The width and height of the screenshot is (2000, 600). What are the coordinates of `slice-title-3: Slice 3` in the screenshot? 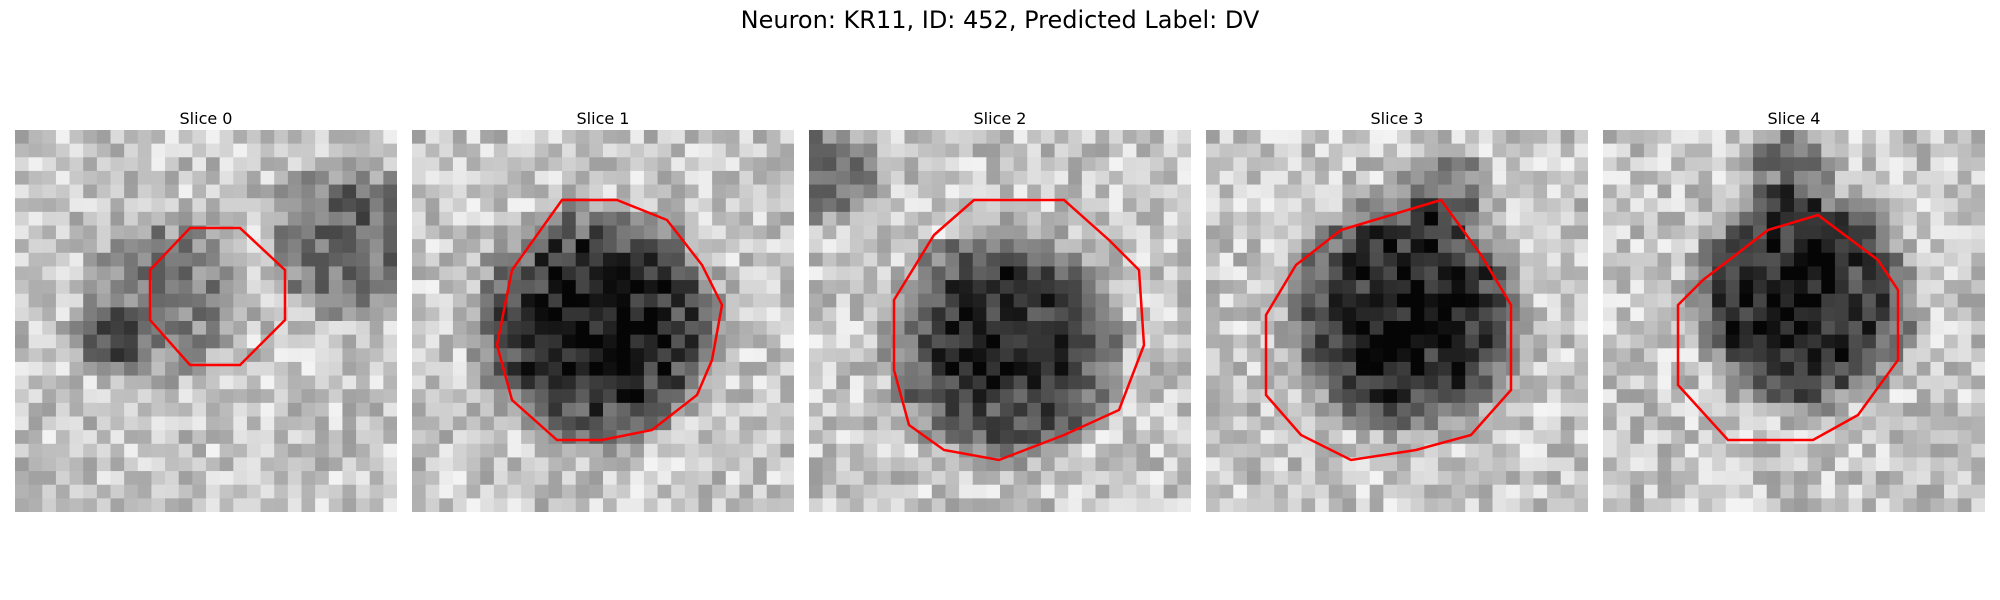 It's located at (1397, 118).